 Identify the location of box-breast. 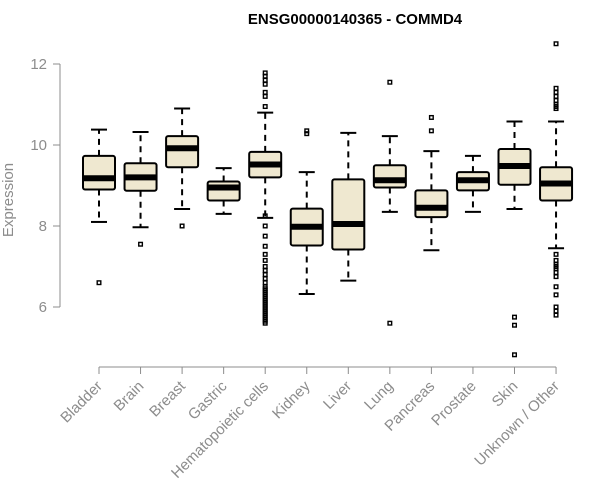
(182, 168).